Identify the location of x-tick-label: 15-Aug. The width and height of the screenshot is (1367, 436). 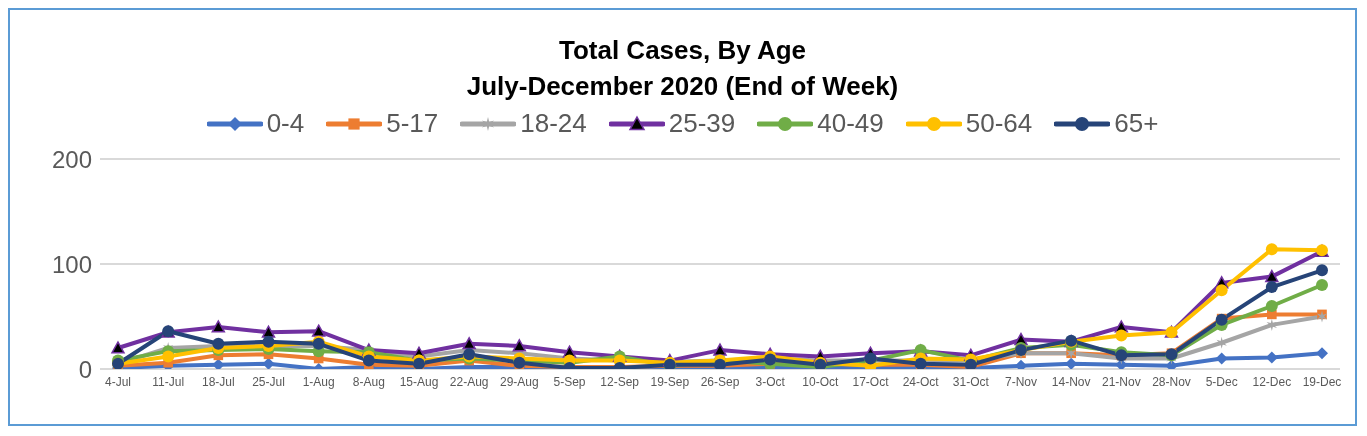
(419, 381).